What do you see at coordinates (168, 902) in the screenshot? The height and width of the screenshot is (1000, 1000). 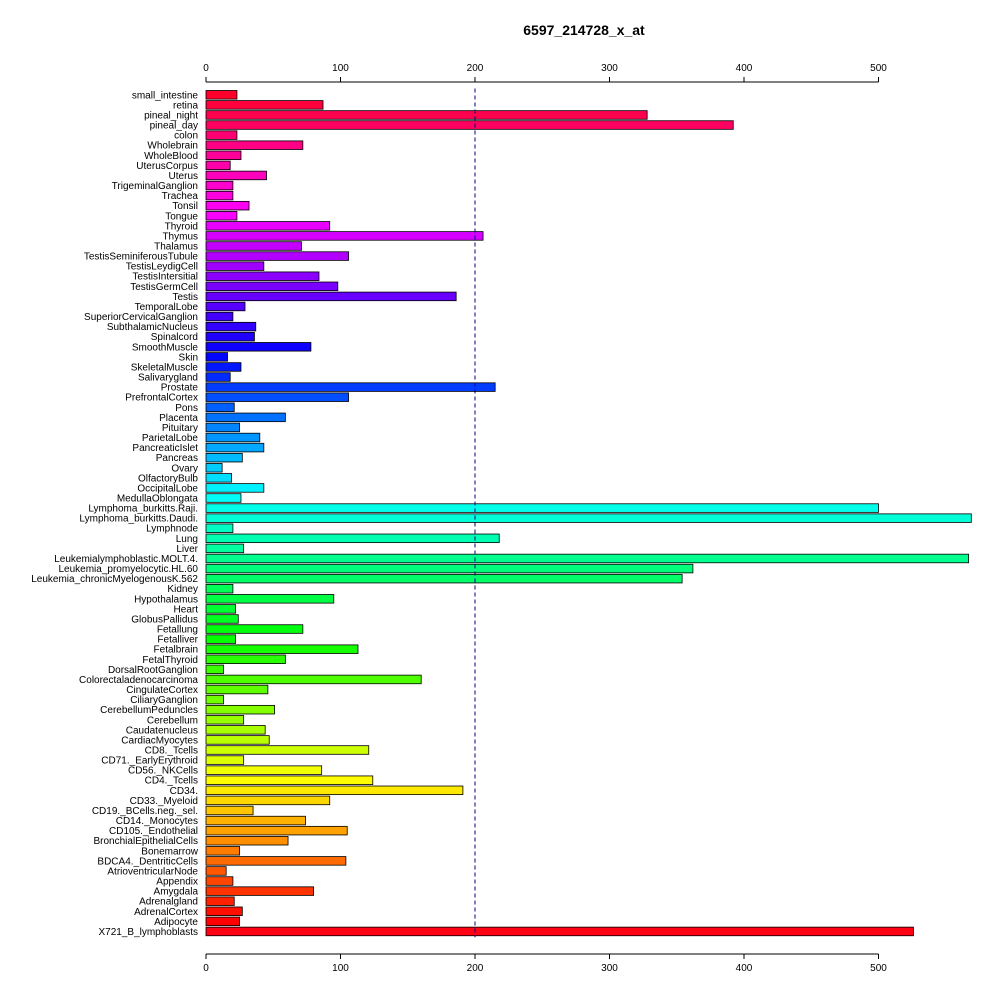 I see `category-label: Adrenalgland` at bounding box center [168, 902].